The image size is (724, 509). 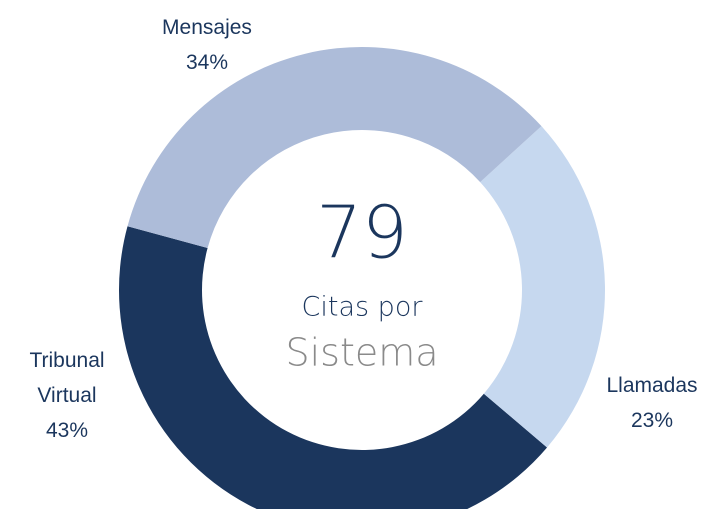 What do you see at coordinates (652, 385) in the screenshot?
I see `segment-name: Llamadas` at bounding box center [652, 385].